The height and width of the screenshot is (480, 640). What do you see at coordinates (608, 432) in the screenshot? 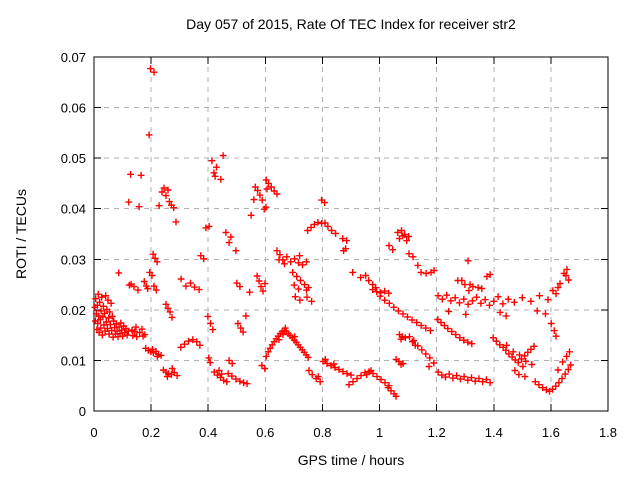
I see `x-tick-label: 1.8` at bounding box center [608, 432].